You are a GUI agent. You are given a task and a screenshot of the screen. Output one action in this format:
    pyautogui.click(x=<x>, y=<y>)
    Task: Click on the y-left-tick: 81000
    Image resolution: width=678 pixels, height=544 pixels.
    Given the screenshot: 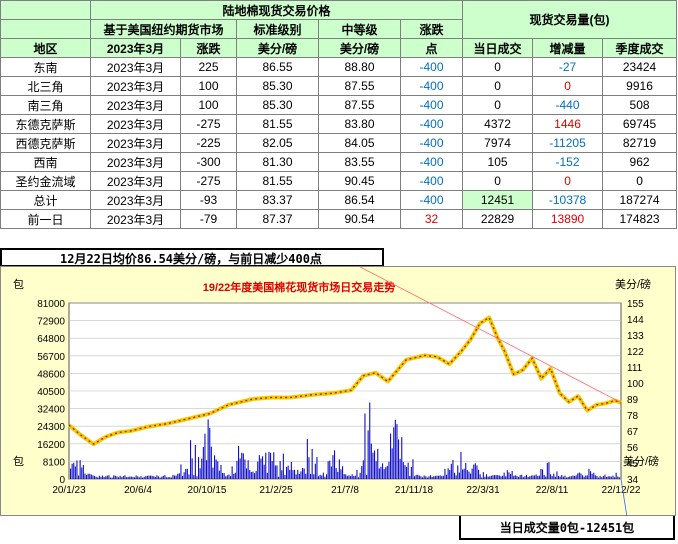 What is the action you would take?
    pyautogui.click(x=51, y=304)
    